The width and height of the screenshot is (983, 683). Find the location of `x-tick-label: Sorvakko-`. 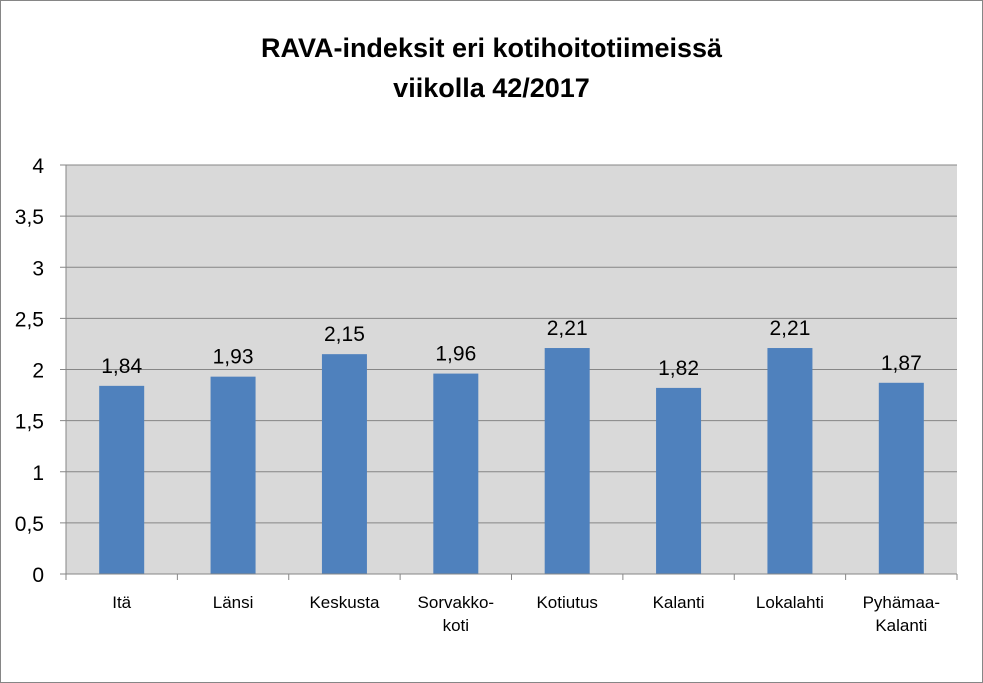

x-tick-label: Sorvakko- is located at coordinates (456, 602).